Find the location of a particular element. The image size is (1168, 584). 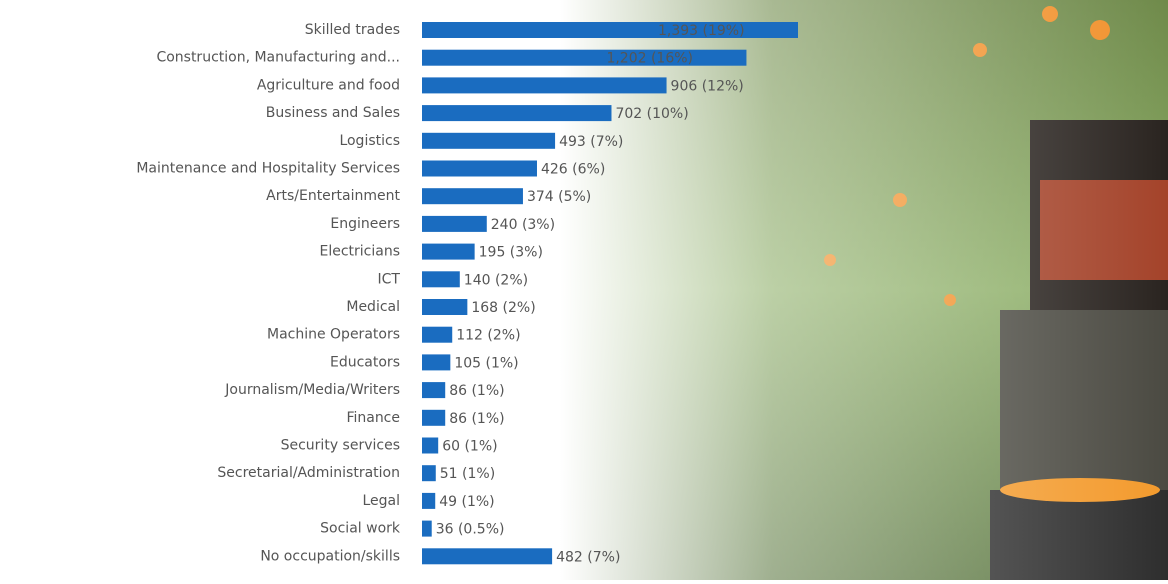

value-label: 240 (3%) is located at coordinates (523, 225).